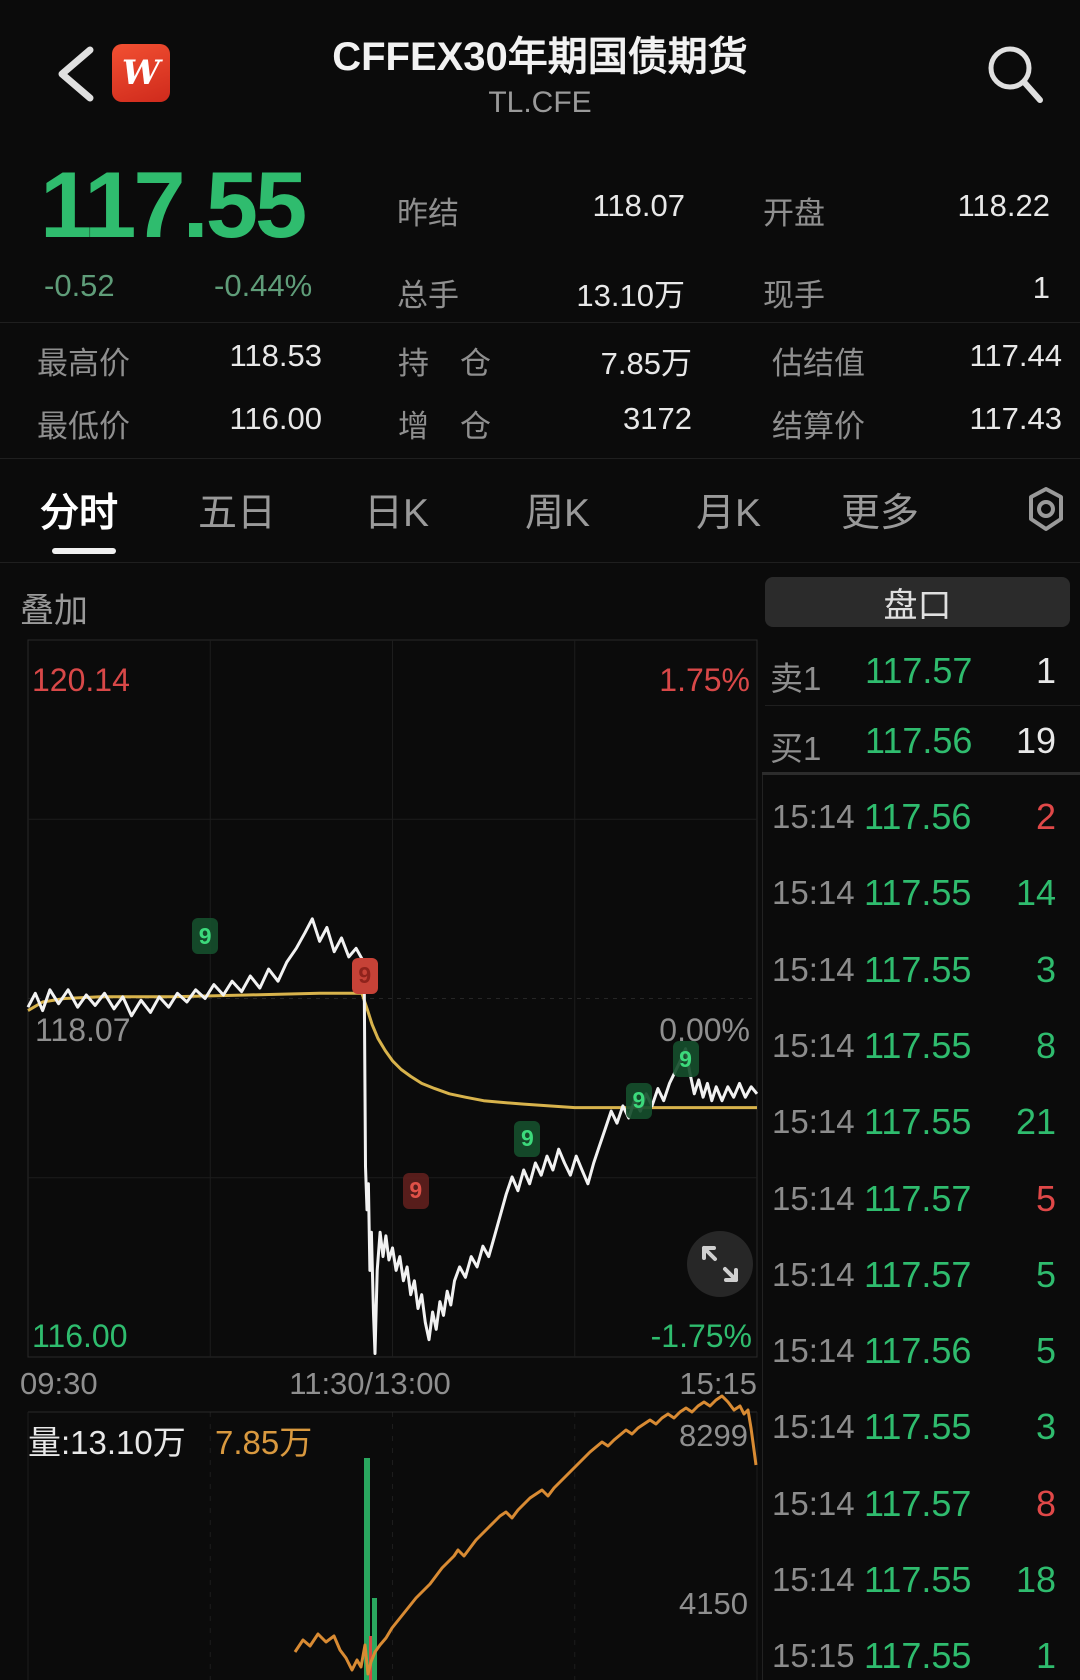 The image size is (1080, 1680). What do you see at coordinates (275, 418) in the screenshot?
I see `stat-value-low: 116.00` at bounding box center [275, 418].